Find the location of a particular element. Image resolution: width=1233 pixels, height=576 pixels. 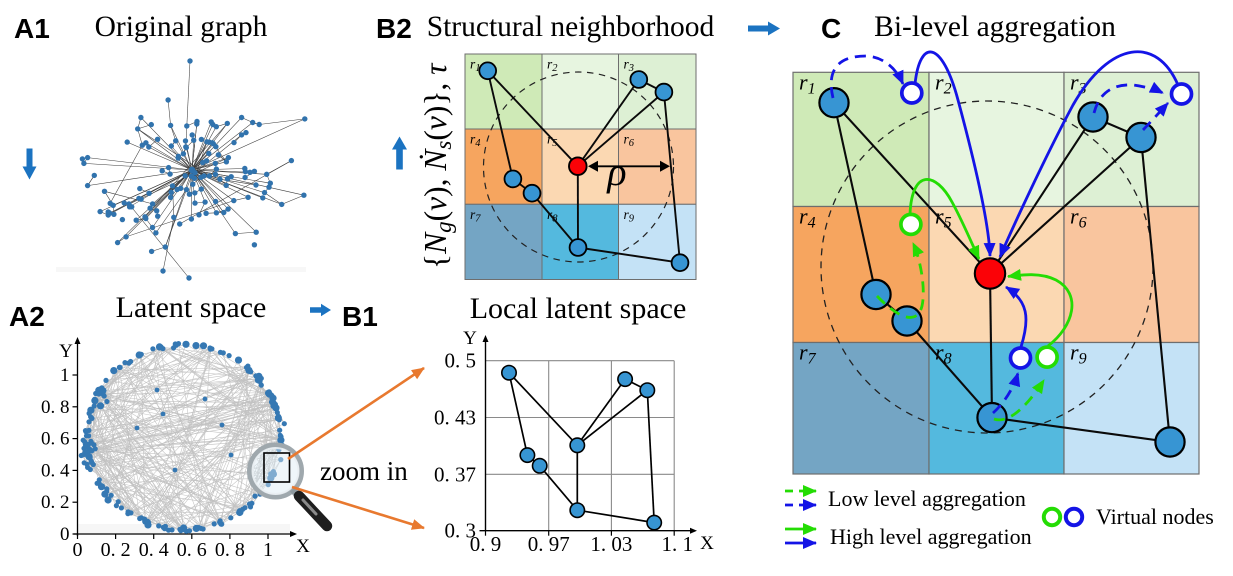

svg-text: r1 is located at coordinates (475, 66).